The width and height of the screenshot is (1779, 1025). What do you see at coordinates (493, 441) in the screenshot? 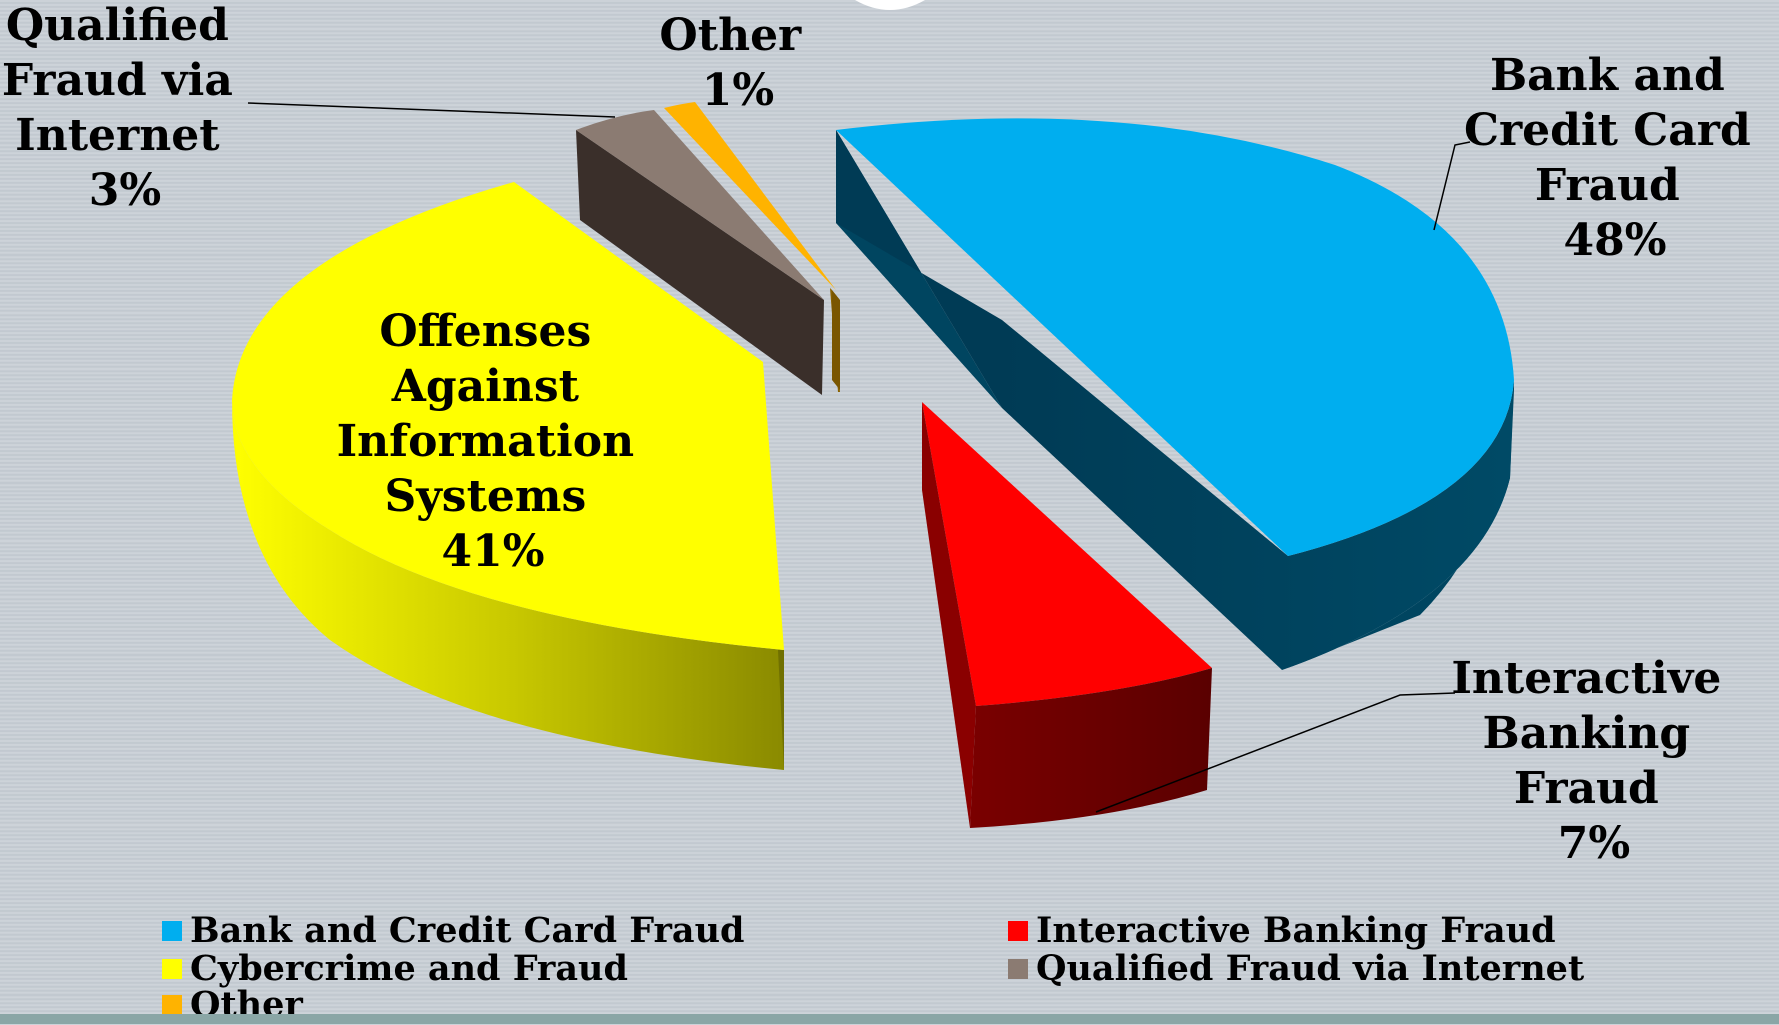
I see `data-label-cybercrime: Offenses Against Information Systems 41%` at bounding box center [493, 441].